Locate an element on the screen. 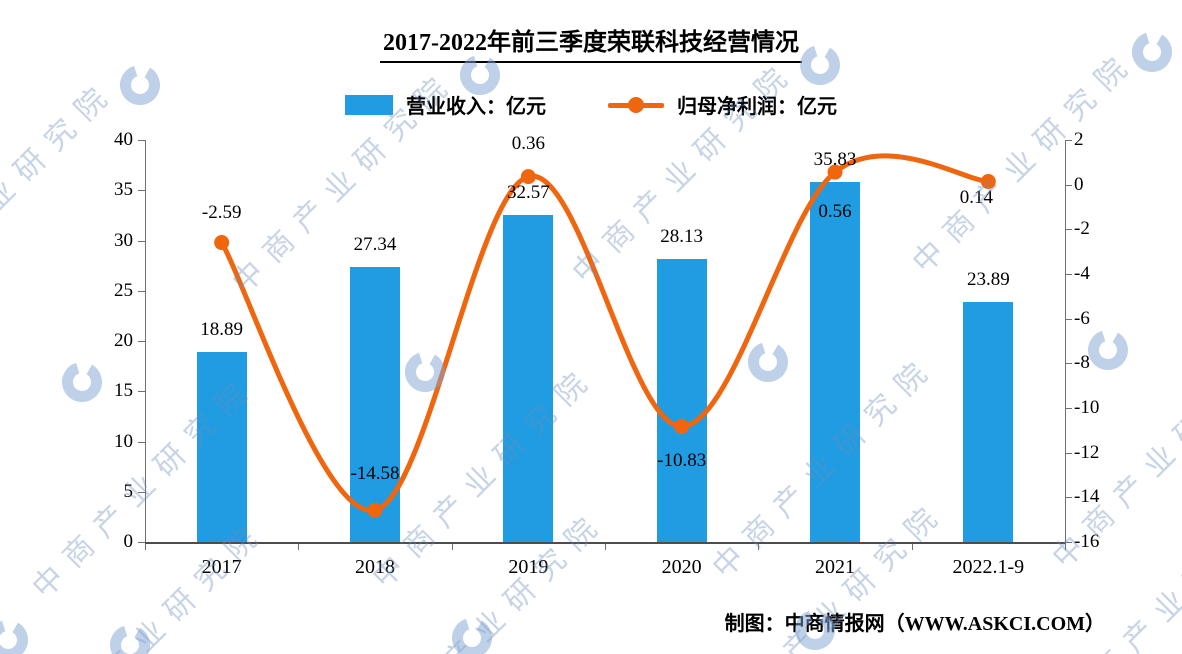 The image size is (1182, 654). line-value-label: -14.58 is located at coordinates (375, 474).